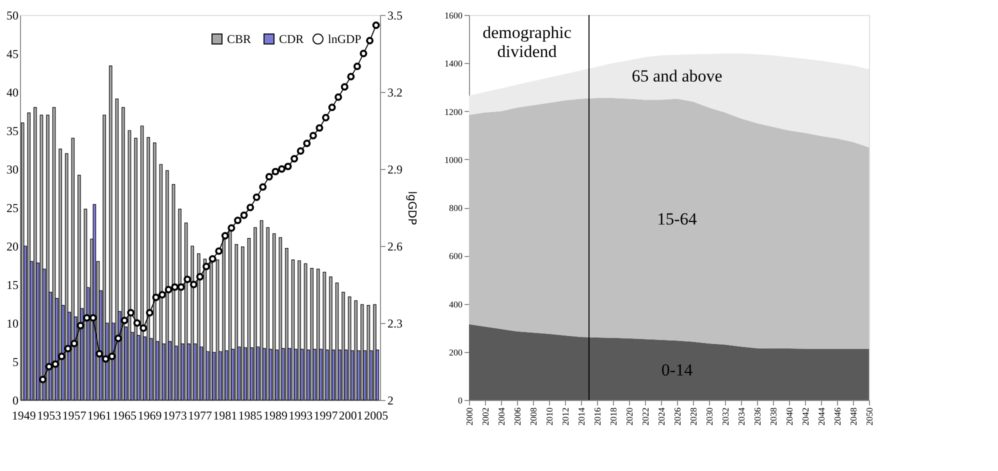 Image resolution: width=998 pixels, height=471 pixels. What do you see at coordinates (350, 415) in the screenshot?
I see `x-tick-label: 2001` at bounding box center [350, 415].